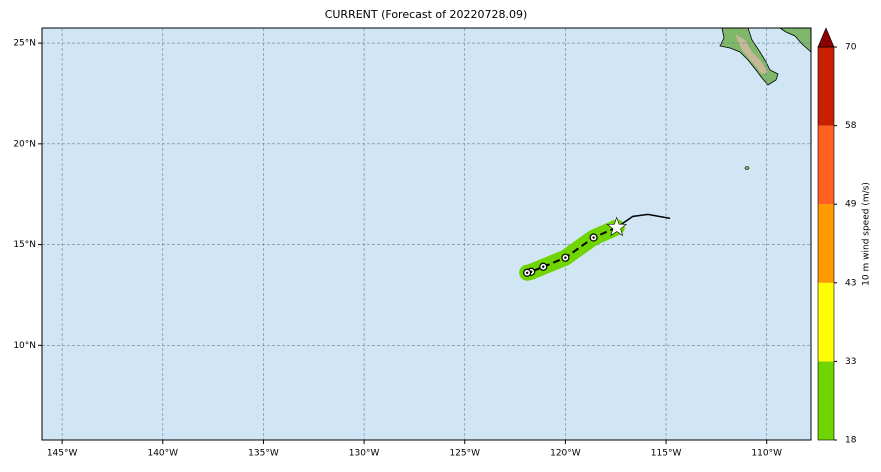 The width and height of the screenshot is (881, 472). What do you see at coordinates (24, 245) in the screenshot?
I see `y-tick-label: 15°N` at bounding box center [24, 245].